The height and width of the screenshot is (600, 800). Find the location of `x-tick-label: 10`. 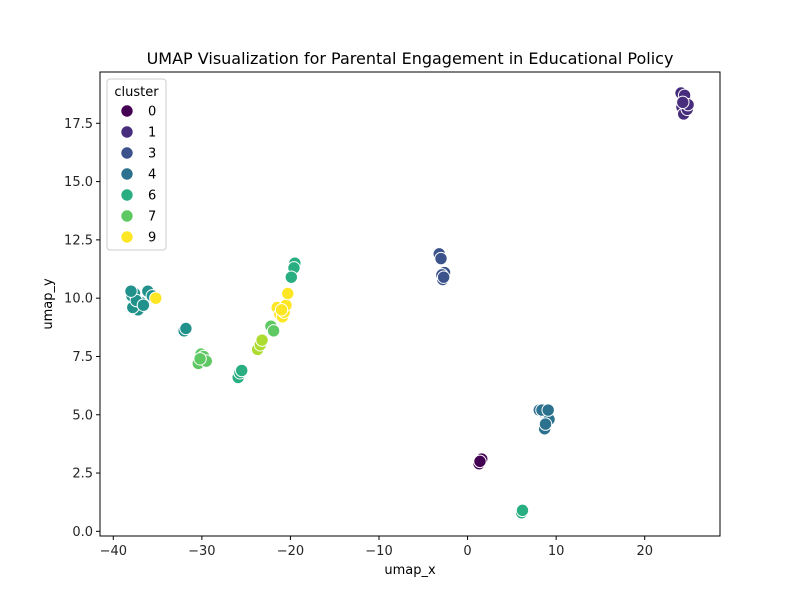

x-tick-label: 10 is located at coordinates (556, 551).